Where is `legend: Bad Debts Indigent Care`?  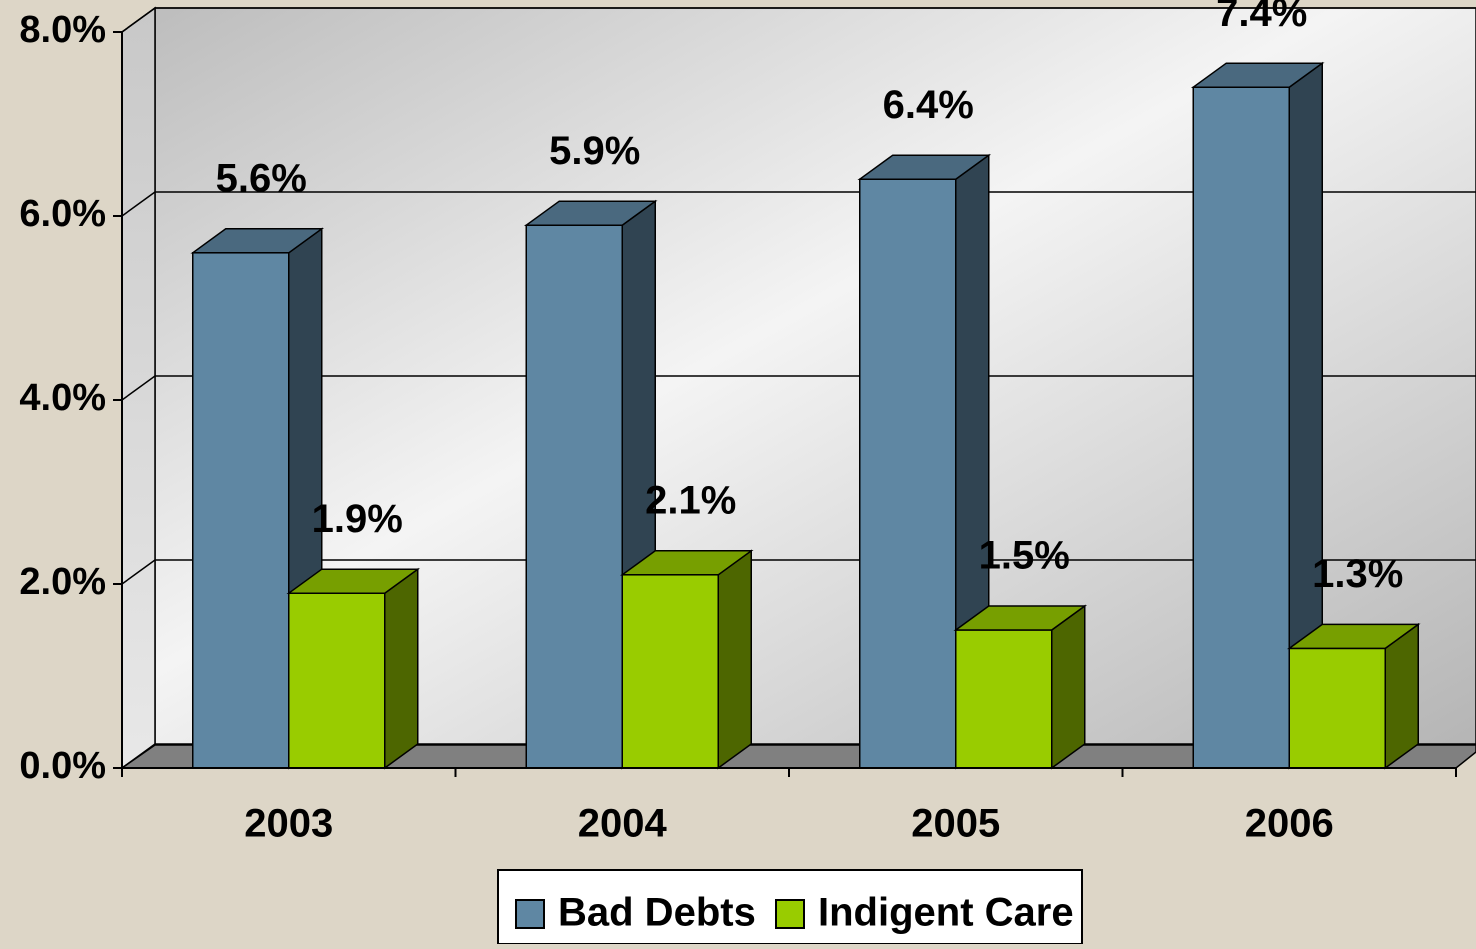
legend: Bad Debts Indigent Care is located at coordinates (794, 913).